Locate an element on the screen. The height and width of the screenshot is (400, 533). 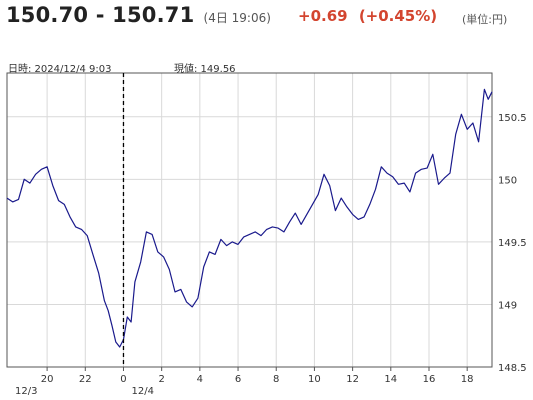
x-date-label: 12/3 is located at coordinates (26, 391).